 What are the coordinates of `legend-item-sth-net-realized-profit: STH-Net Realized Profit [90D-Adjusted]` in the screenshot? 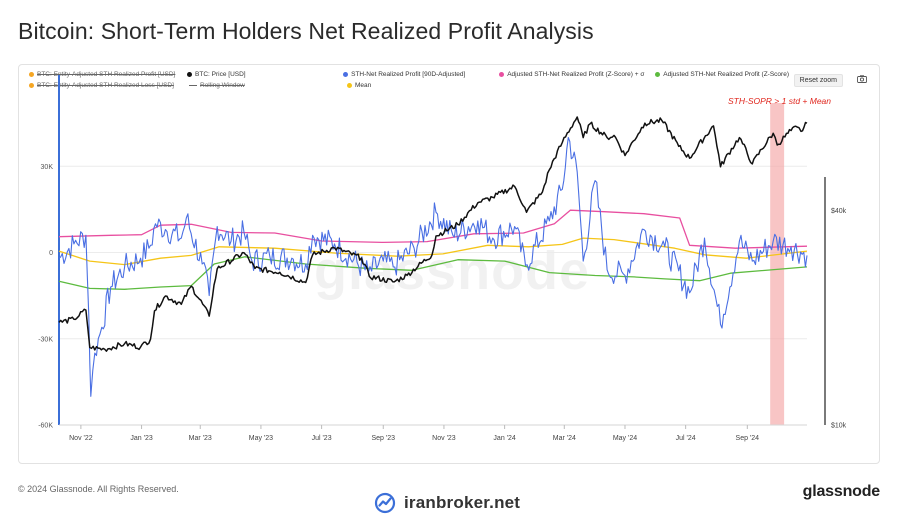 It's located at (421, 74).